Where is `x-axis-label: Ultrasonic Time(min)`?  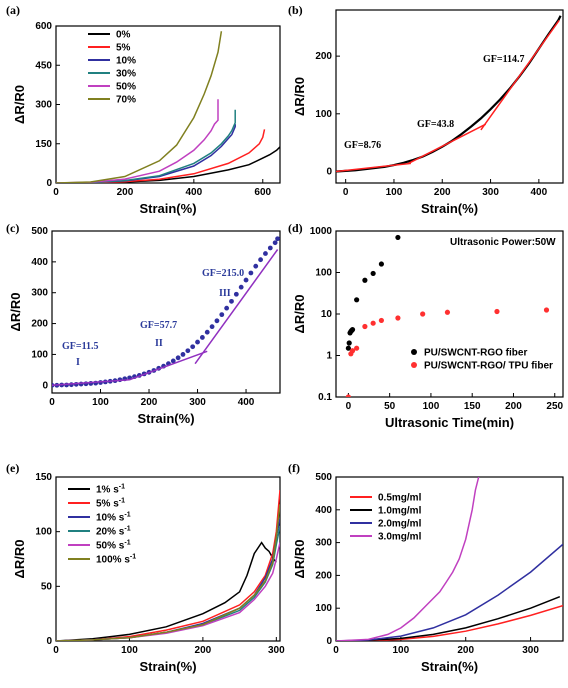 x-axis-label: Ultrasonic Time(min) is located at coordinates (449, 422).